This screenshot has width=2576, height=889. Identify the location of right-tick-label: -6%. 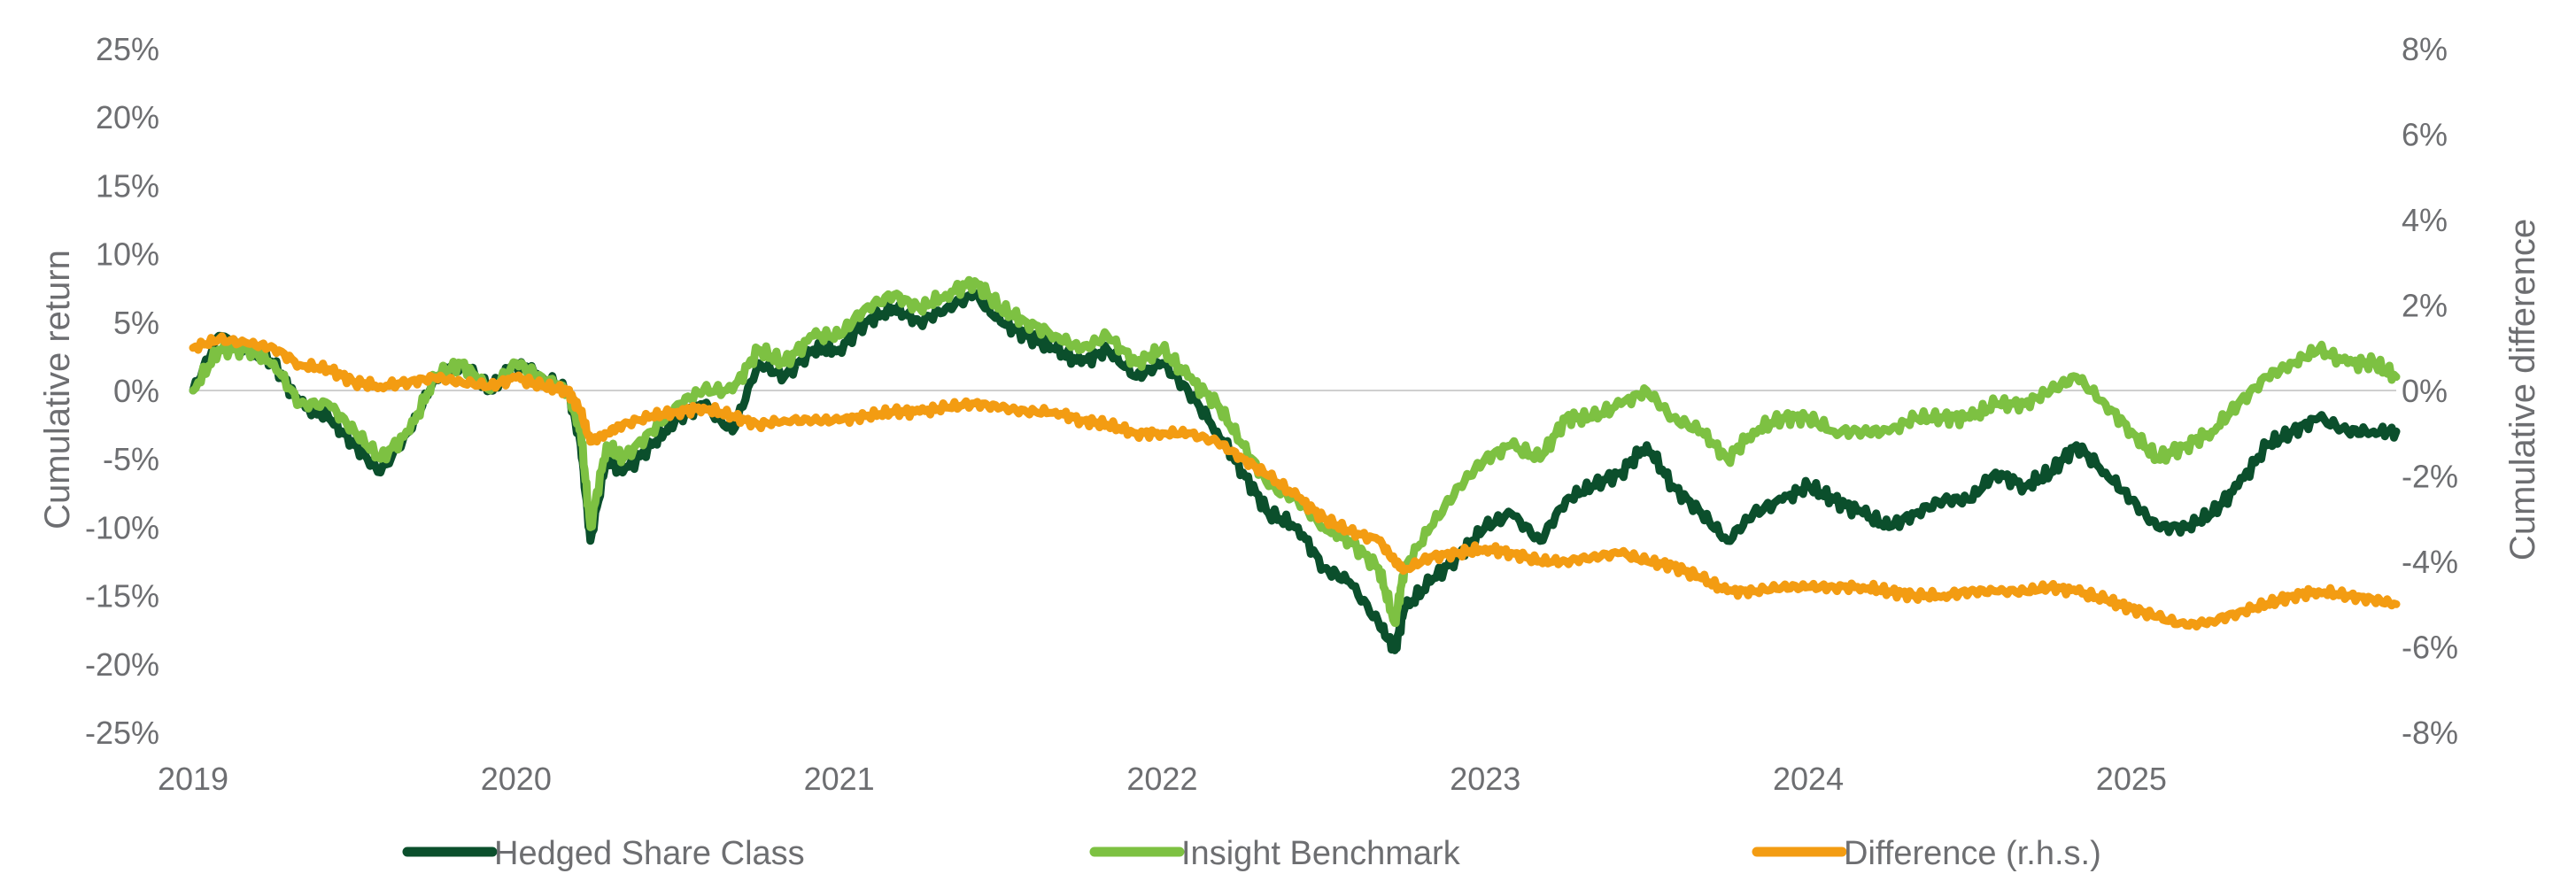
(2430, 648).